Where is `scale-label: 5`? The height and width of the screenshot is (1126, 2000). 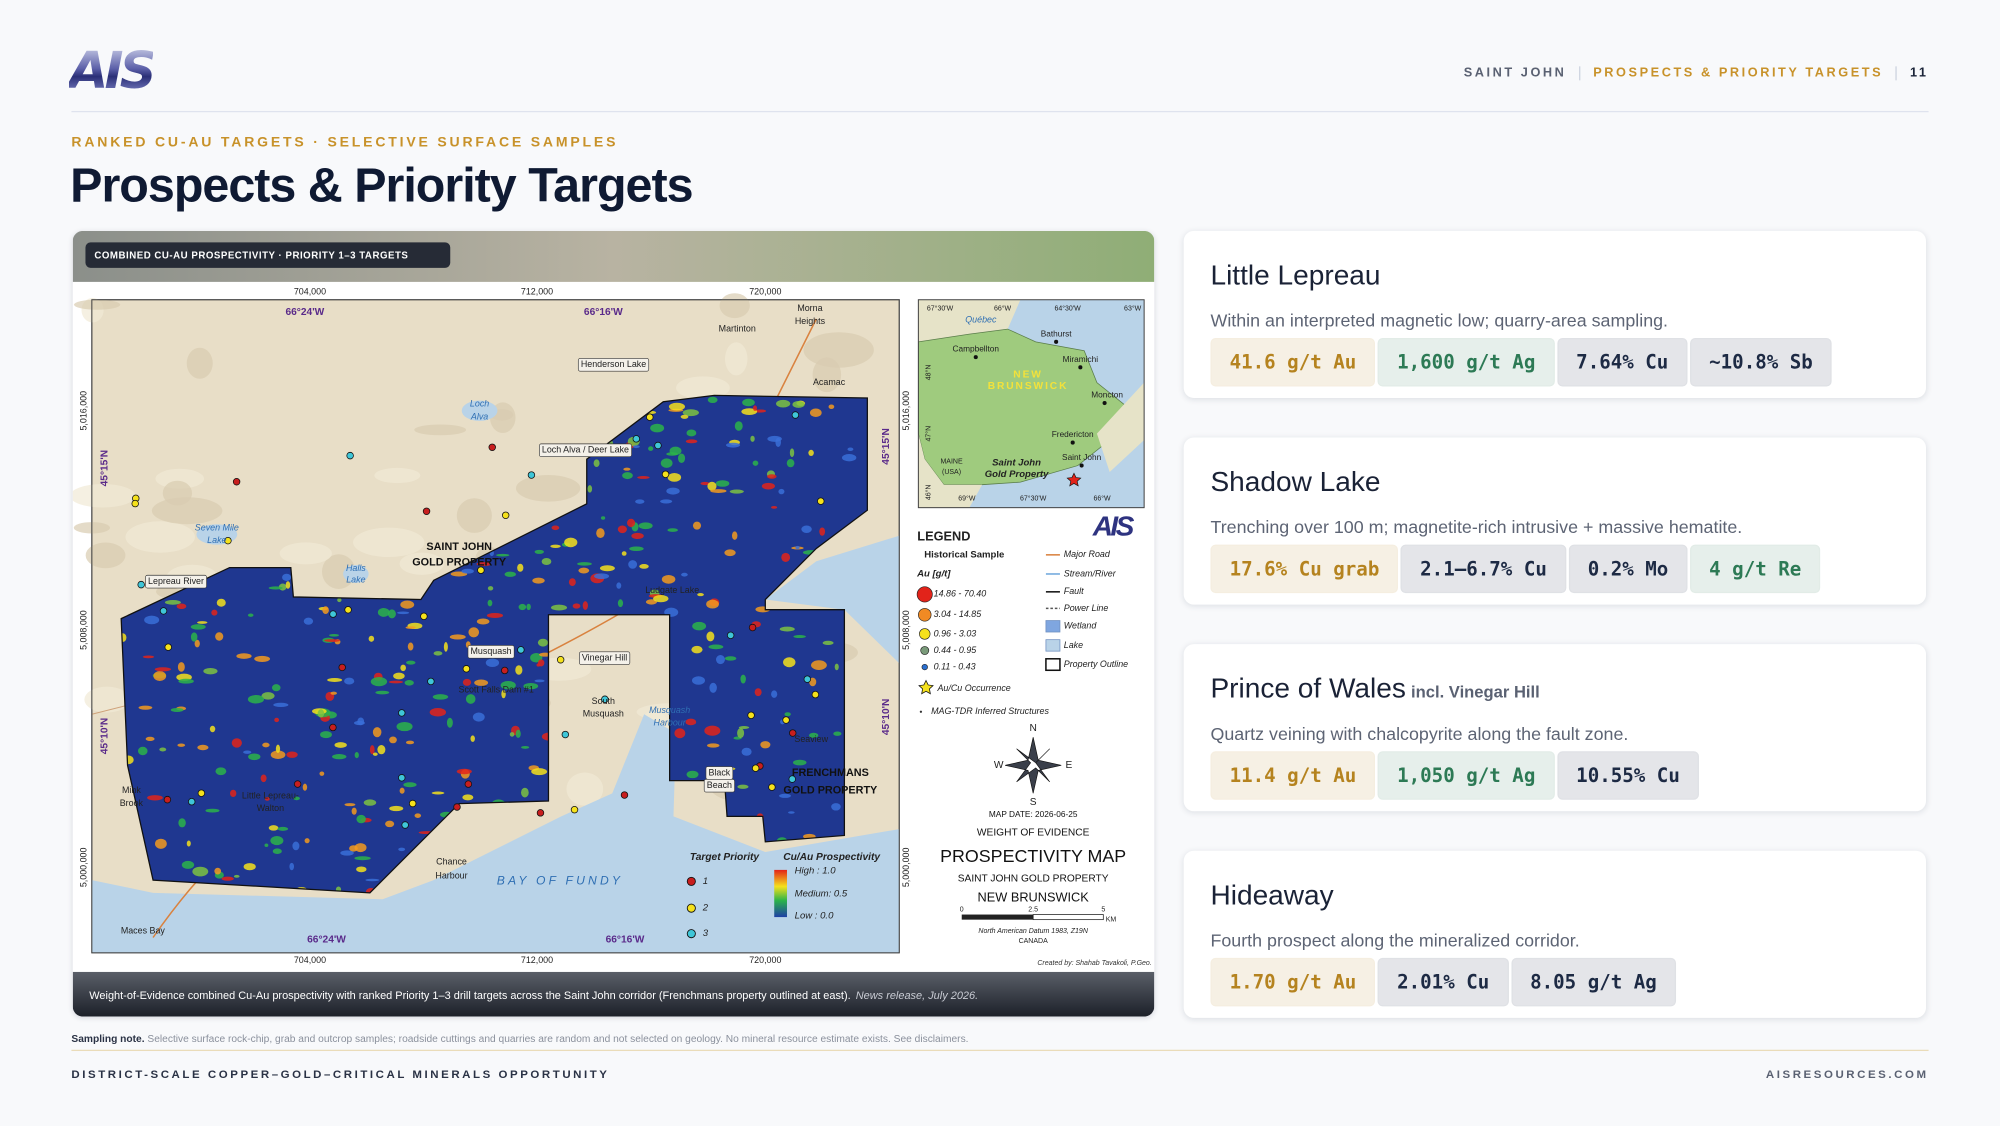
scale-label: 5 is located at coordinates (1103, 909).